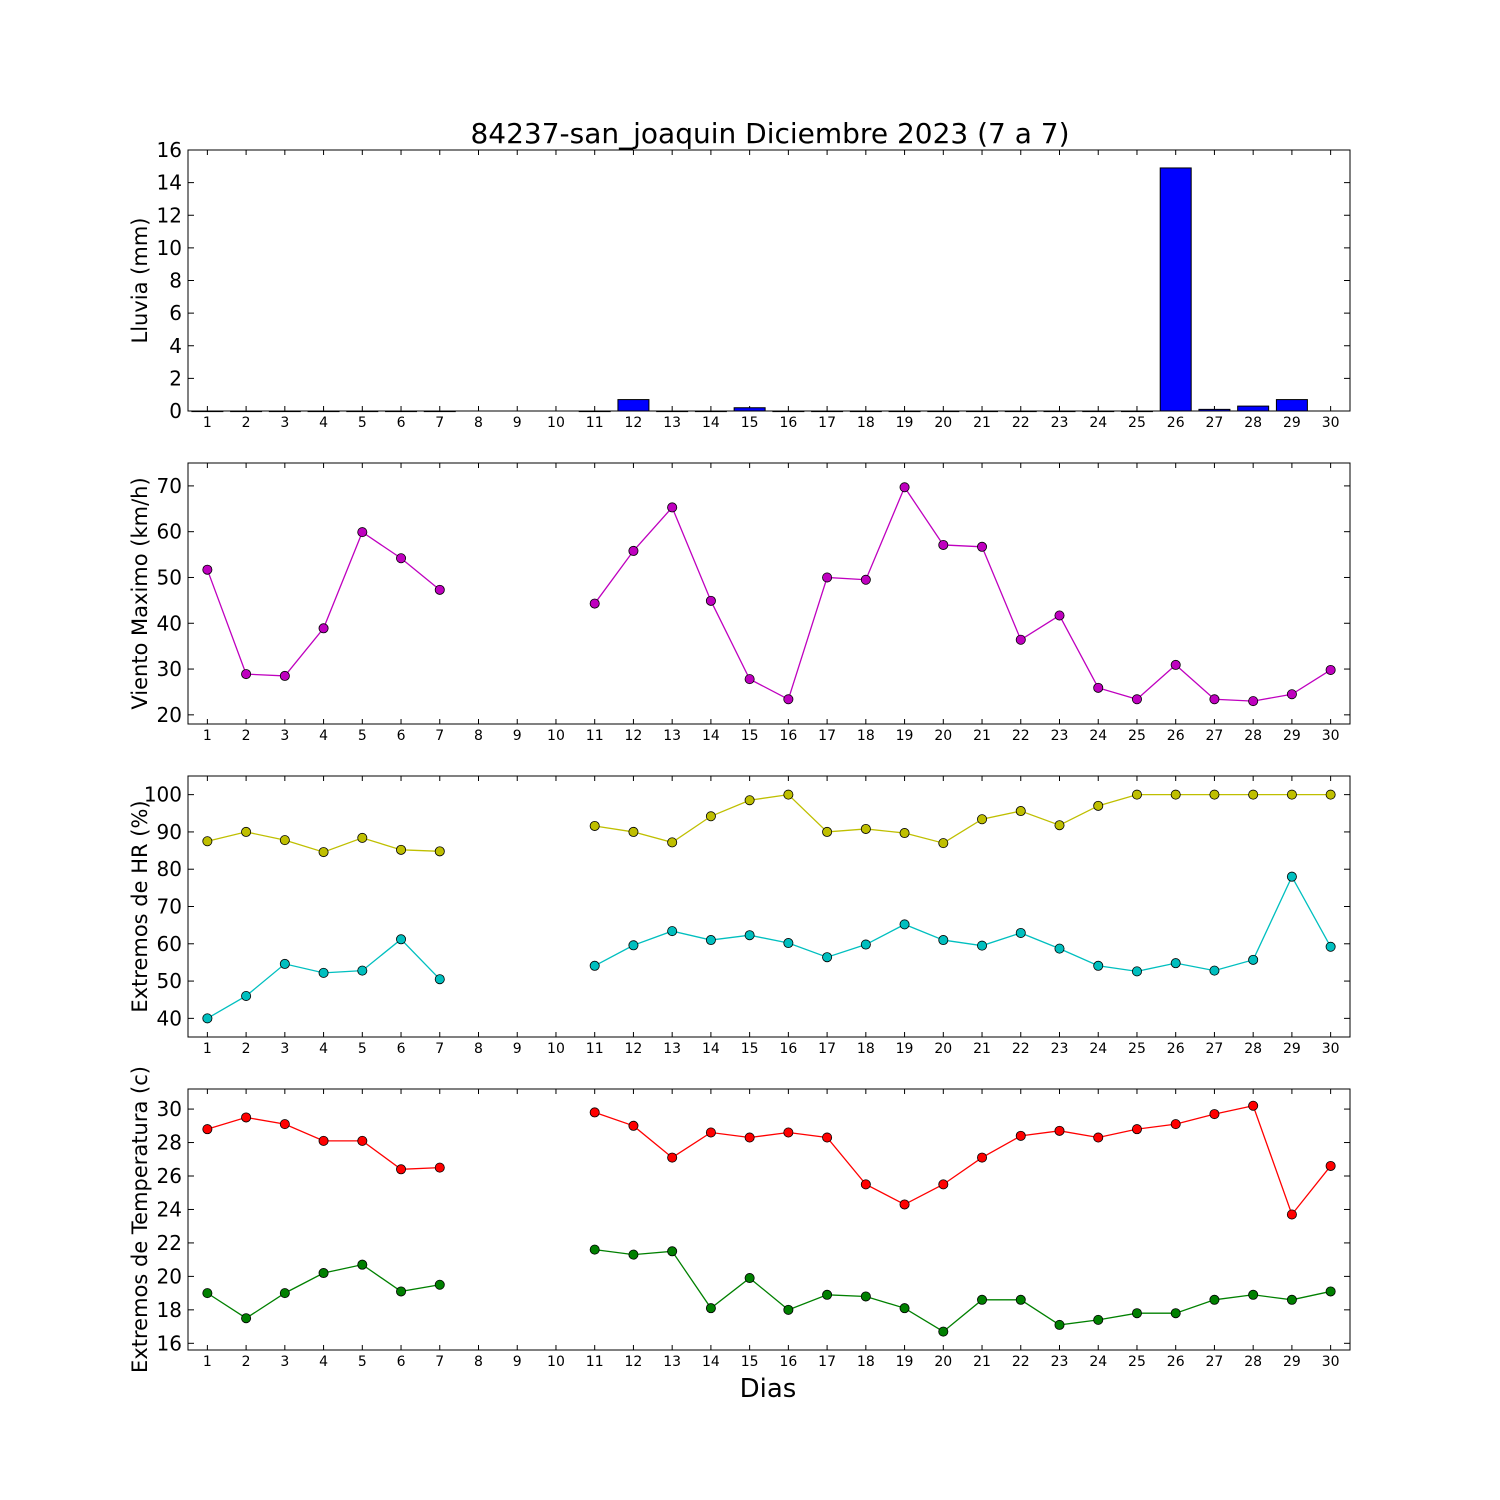  Describe the element at coordinates (169, 1176) in the screenshot. I see `y-tick-label: 26` at that location.